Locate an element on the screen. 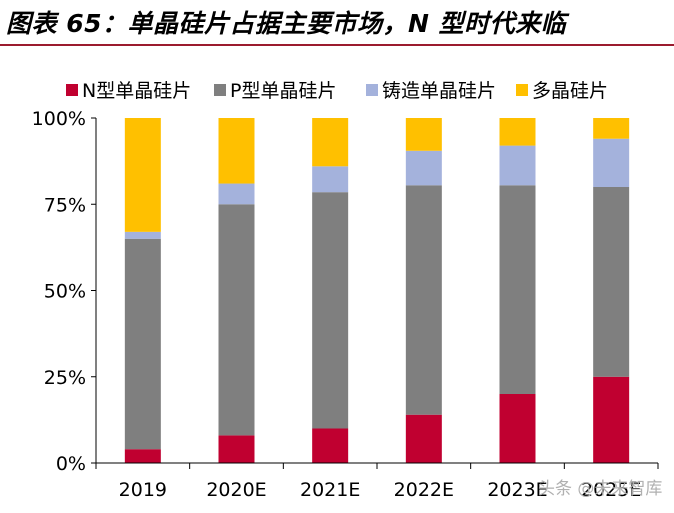 The height and width of the screenshot is (513, 674). y-tick-label-0: 0% is located at coordinates (71, 464).